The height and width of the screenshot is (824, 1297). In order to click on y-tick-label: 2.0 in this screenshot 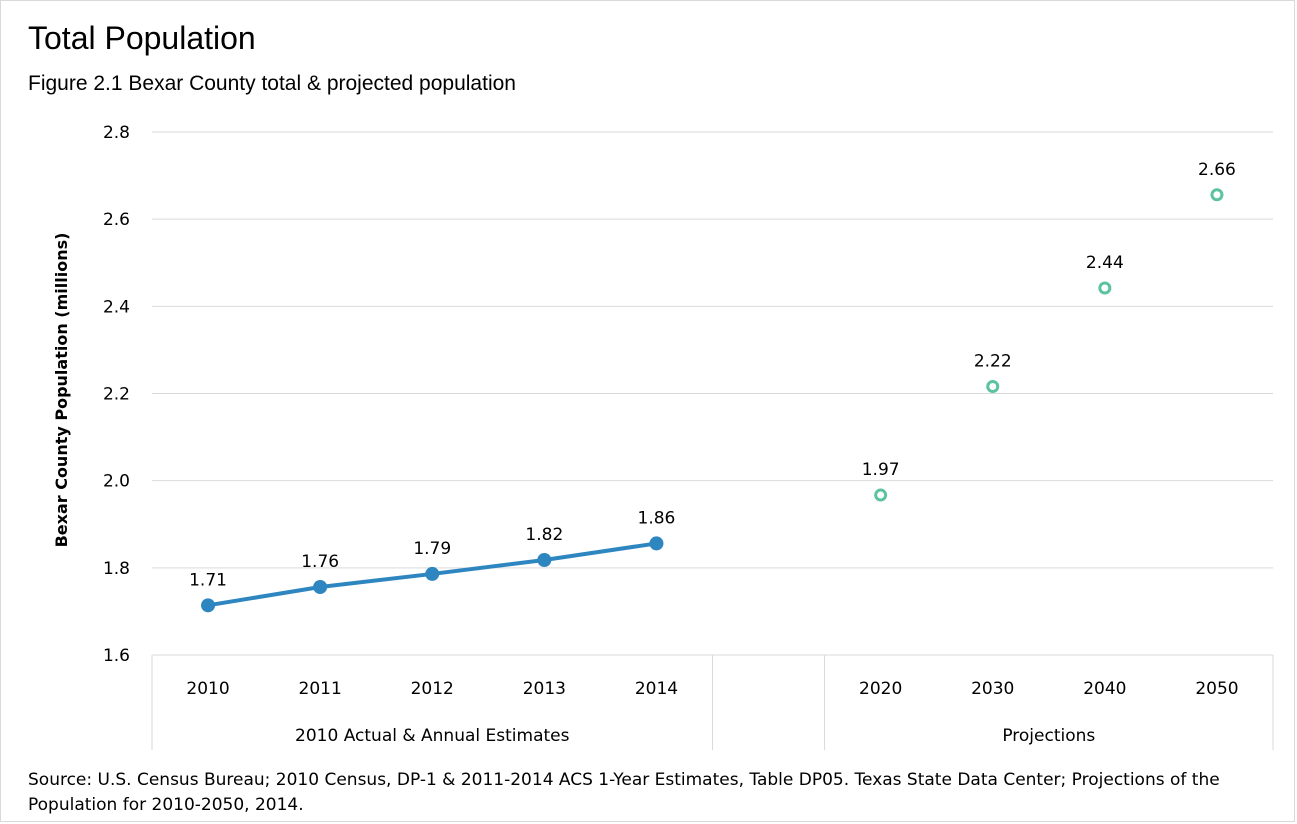, I will do `click(116, 482)`.